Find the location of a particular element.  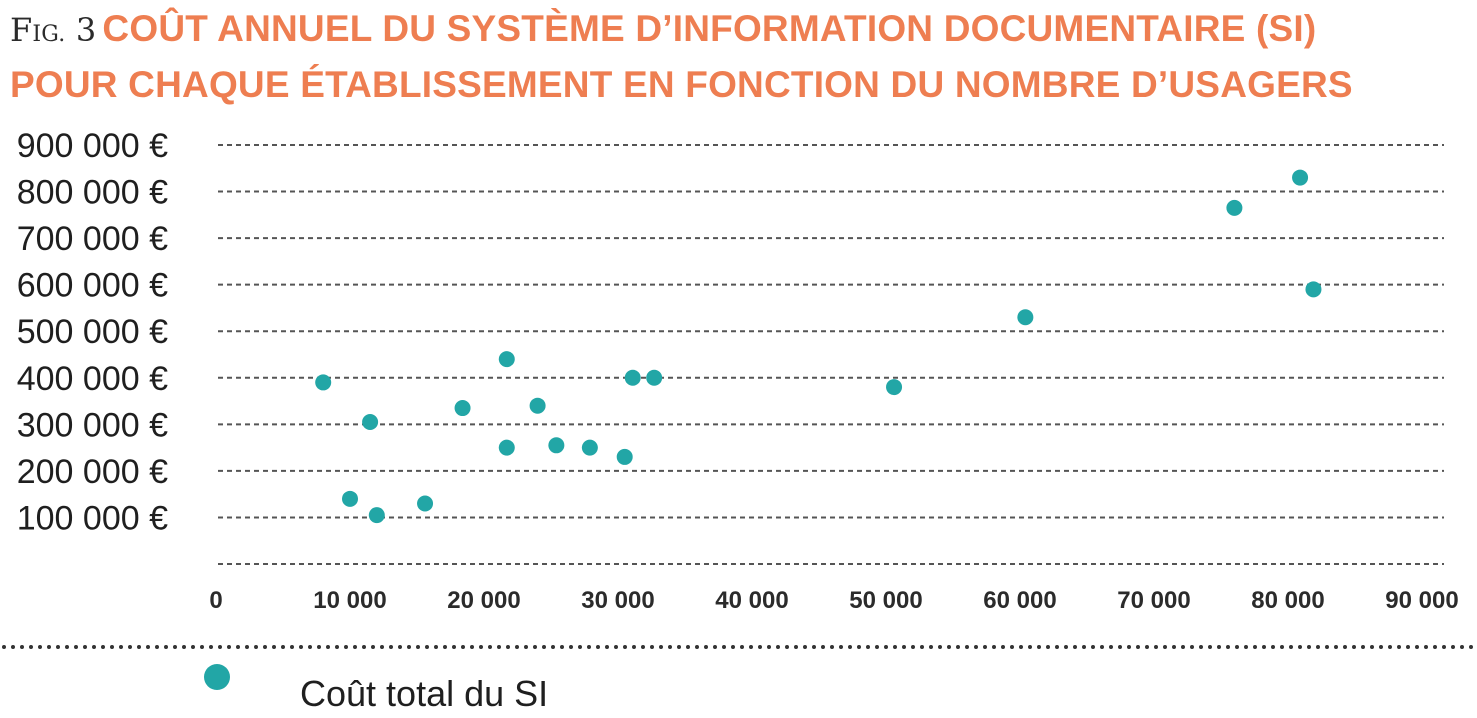

y-tick-label: 800 000 € is located at coordinates (92, 193).